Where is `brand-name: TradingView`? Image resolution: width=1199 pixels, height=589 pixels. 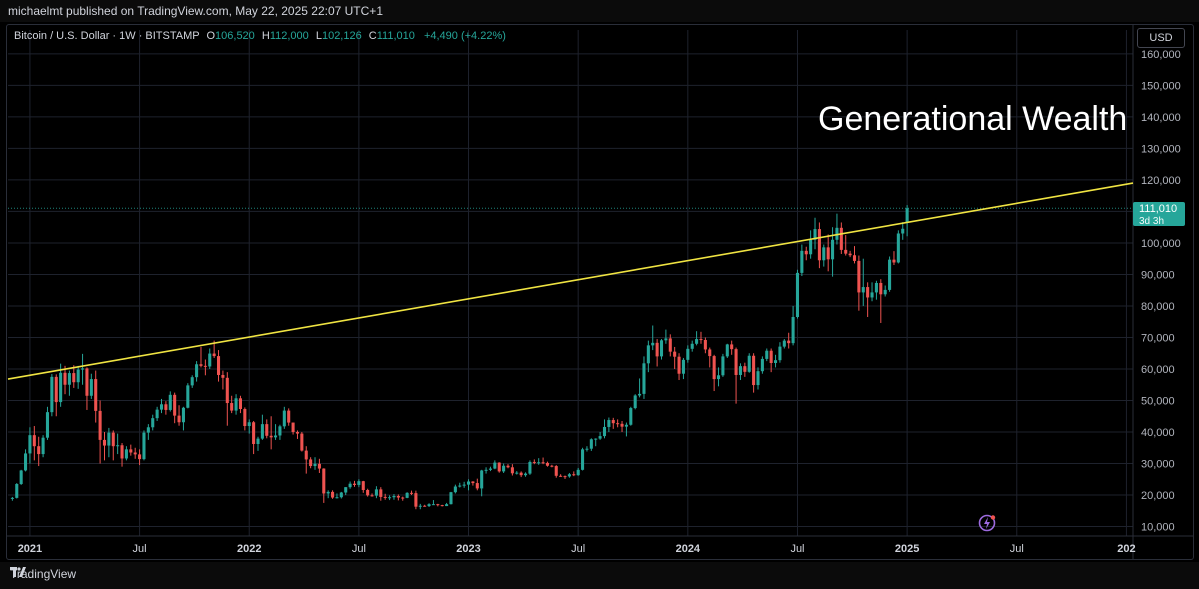
brand-name: TradingView is located at coordinates (43, 574).